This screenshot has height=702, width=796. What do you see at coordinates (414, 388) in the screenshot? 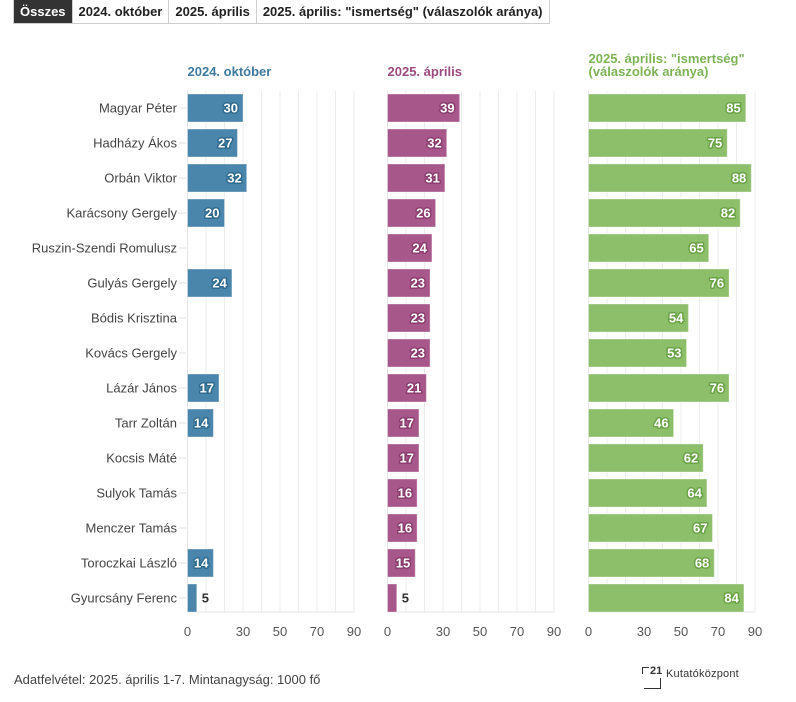
I see `data-label: 21` at bounding box center [414, 388].